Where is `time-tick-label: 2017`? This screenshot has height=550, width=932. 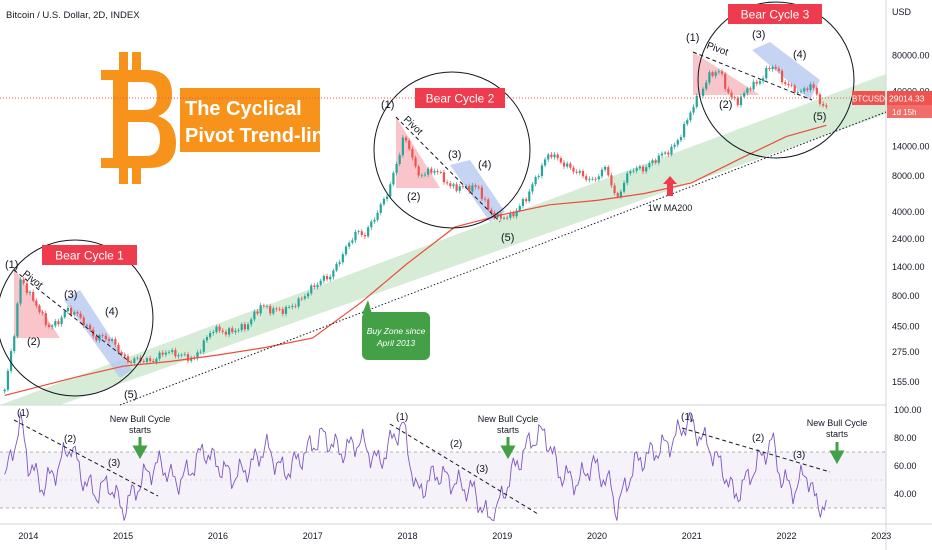 time-tick-label: 2017 is located at coordinates (313, 536).